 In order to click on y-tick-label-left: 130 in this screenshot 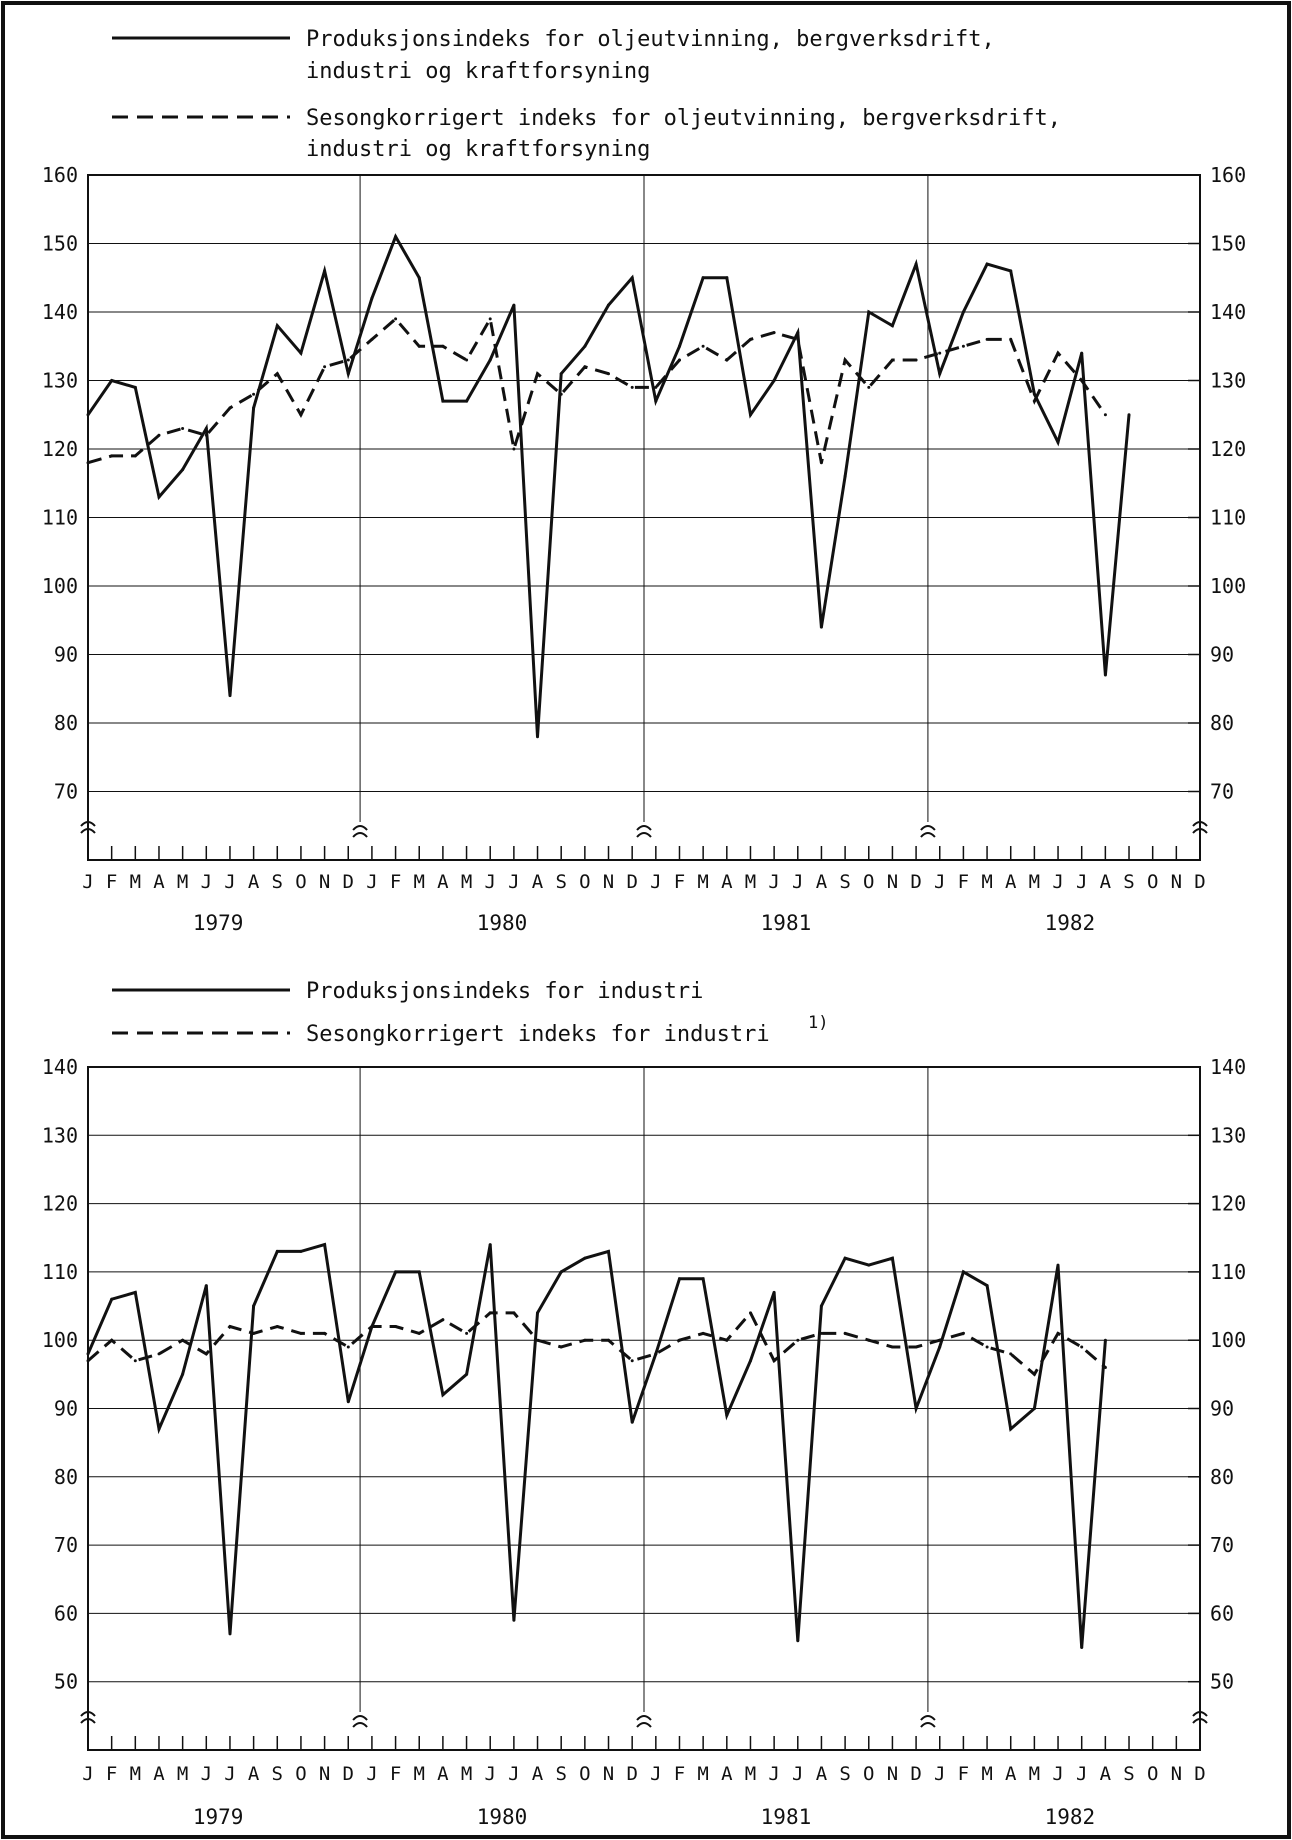, I will do `click(60, 1135)`.